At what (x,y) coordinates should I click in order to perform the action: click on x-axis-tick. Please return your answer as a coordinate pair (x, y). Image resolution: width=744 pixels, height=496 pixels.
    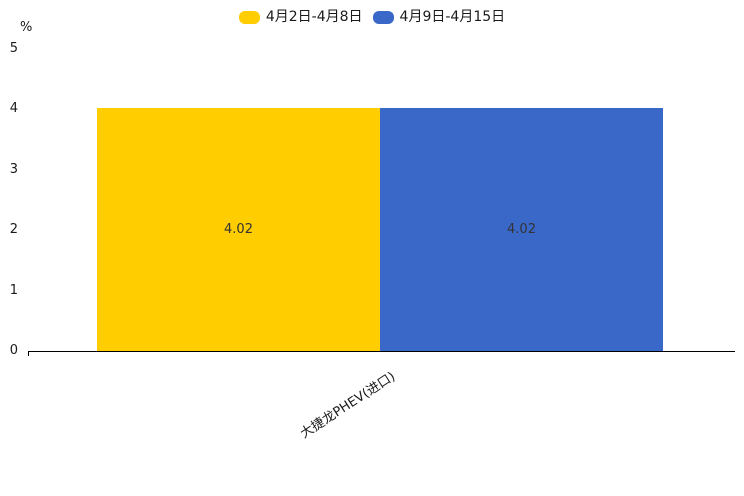
    Looking at the image, I should click on (28, 353).